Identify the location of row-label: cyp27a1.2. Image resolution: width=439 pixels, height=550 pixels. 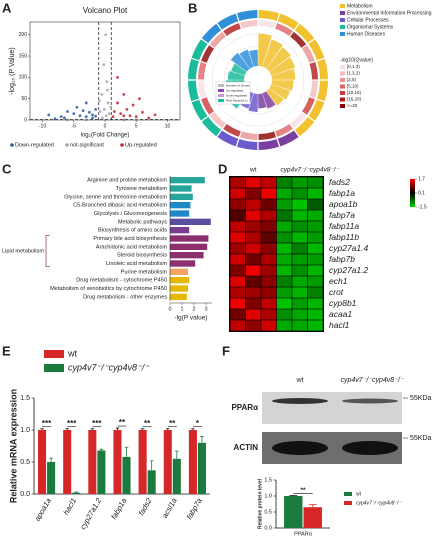
(348, 270).